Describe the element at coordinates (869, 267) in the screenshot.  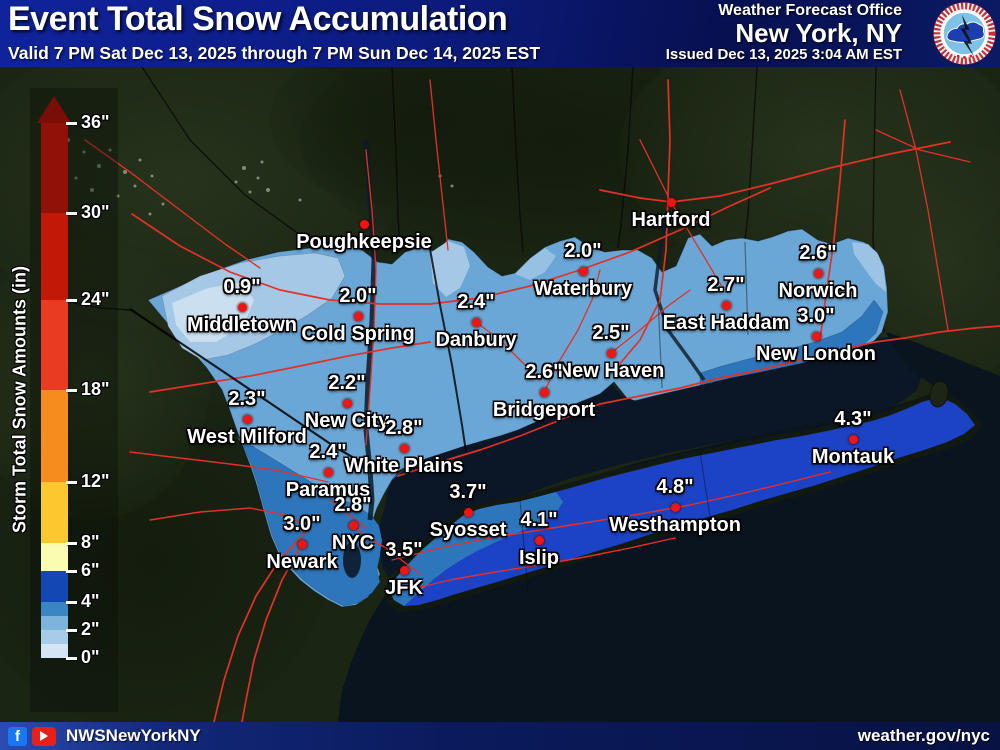
I see `snow-patch-ne` at that location.